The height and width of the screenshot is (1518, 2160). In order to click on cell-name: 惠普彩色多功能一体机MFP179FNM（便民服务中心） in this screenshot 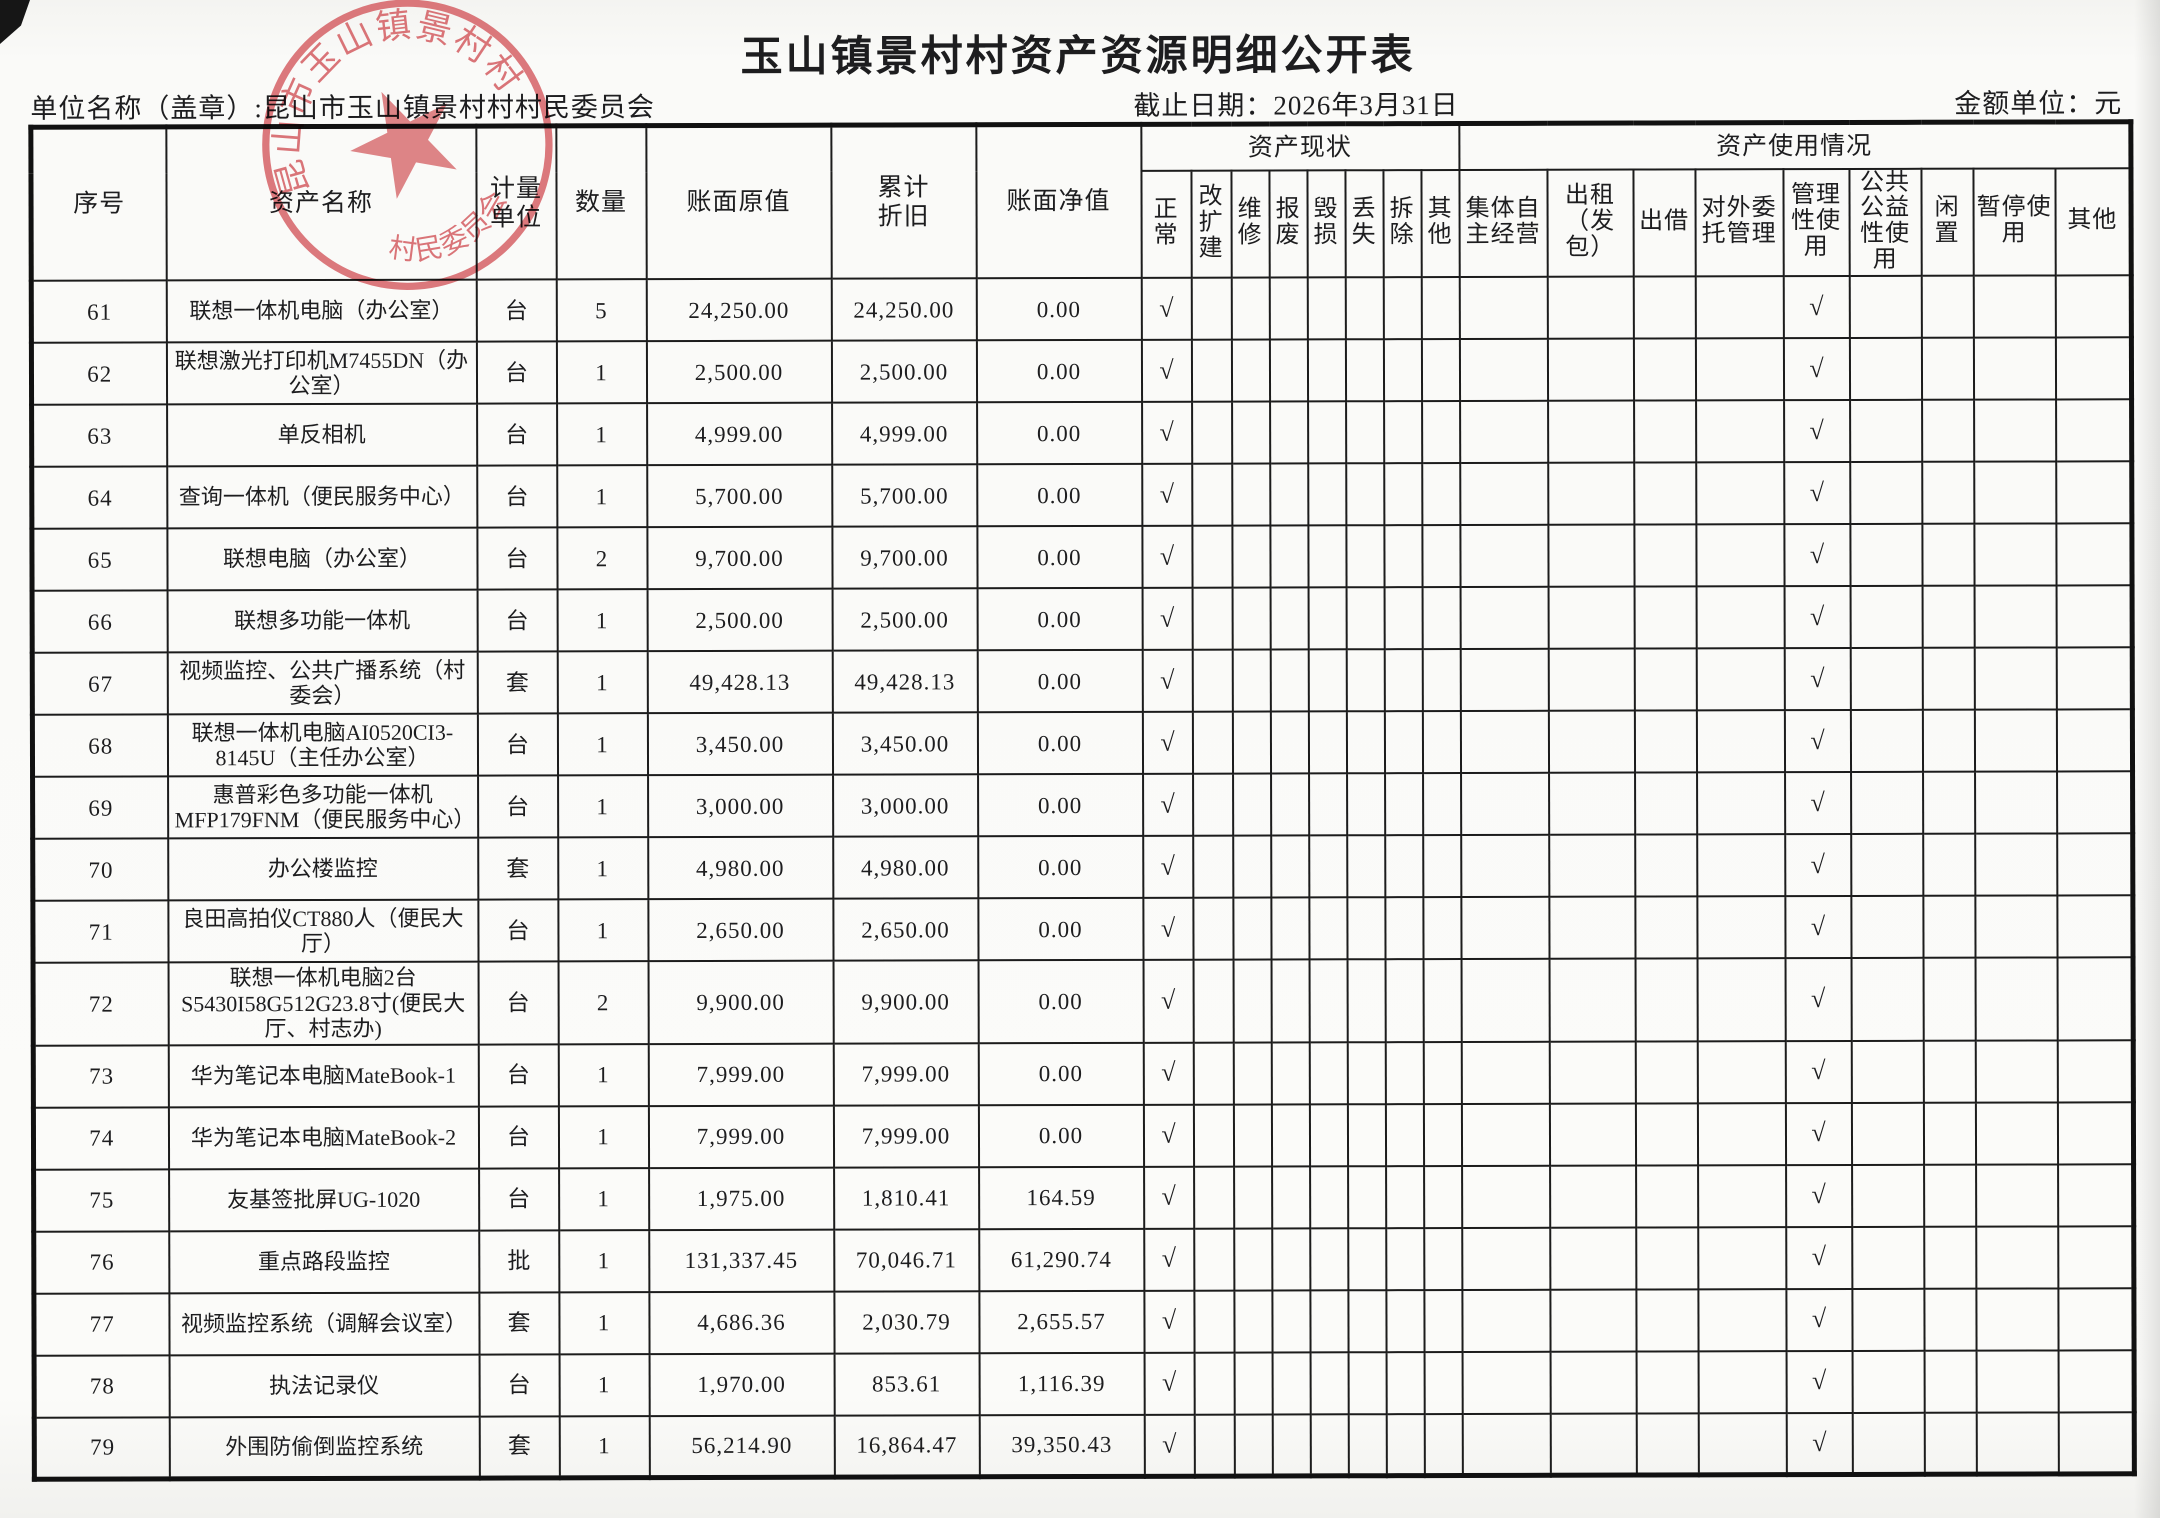, I will do `click(322, 807)`.